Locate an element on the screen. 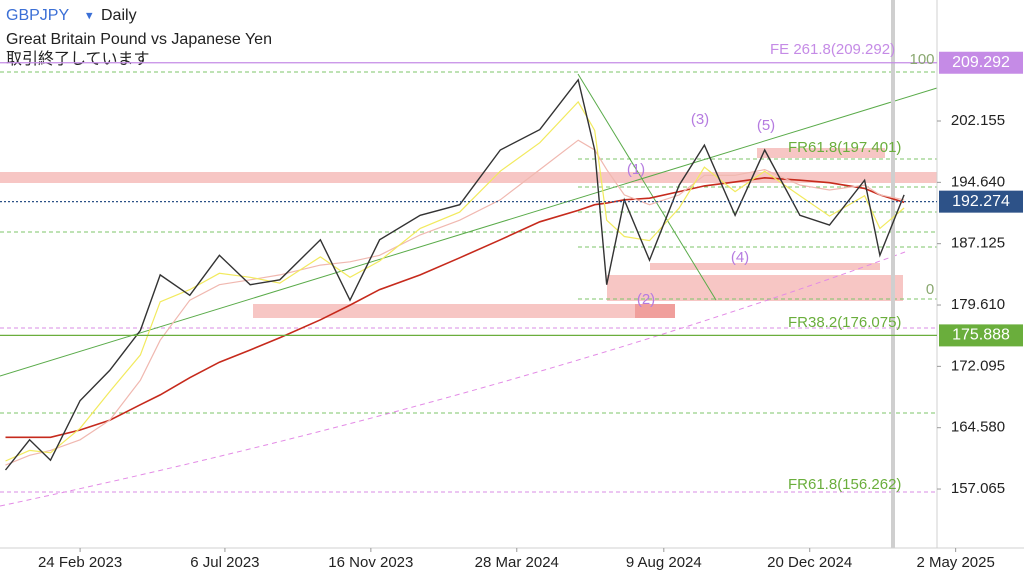 Image resolution: width=1024 pixels, height=576 pixels. annotation: 0 is located at coordinates (930, 289).